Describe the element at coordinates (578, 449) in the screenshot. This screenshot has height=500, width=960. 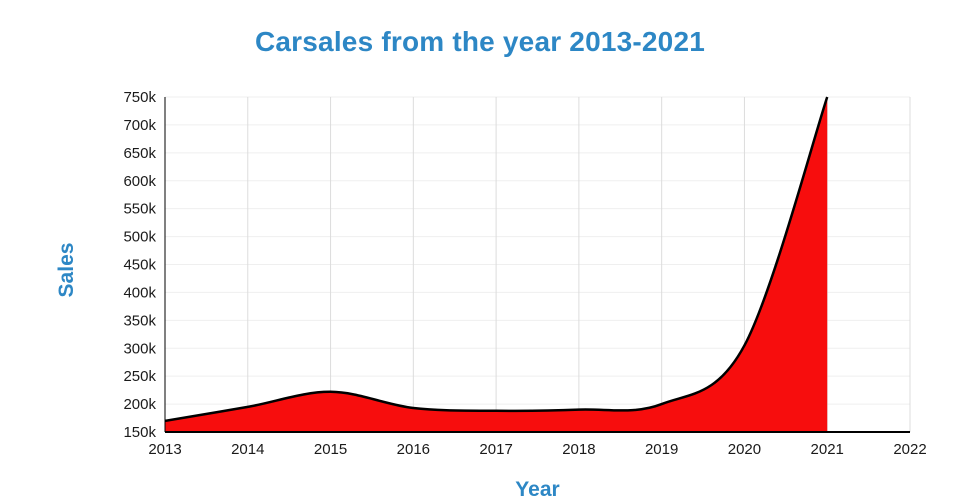
I see `x-tick-label: 2018` at that location.